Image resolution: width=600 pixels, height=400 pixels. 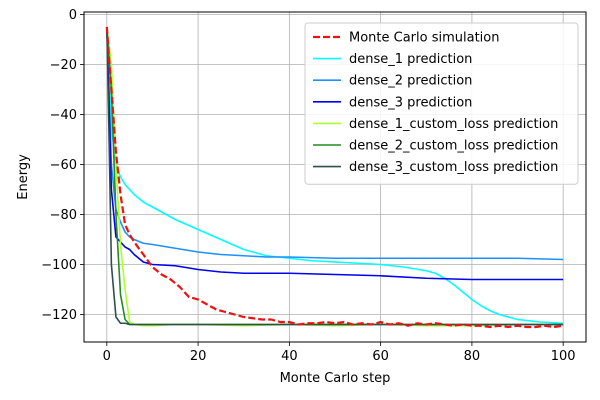 What do you see at coordinates (410, 59) in the screenshot?
I see `legend-label: dense_1 prediction` at bounding box center [410, 59].